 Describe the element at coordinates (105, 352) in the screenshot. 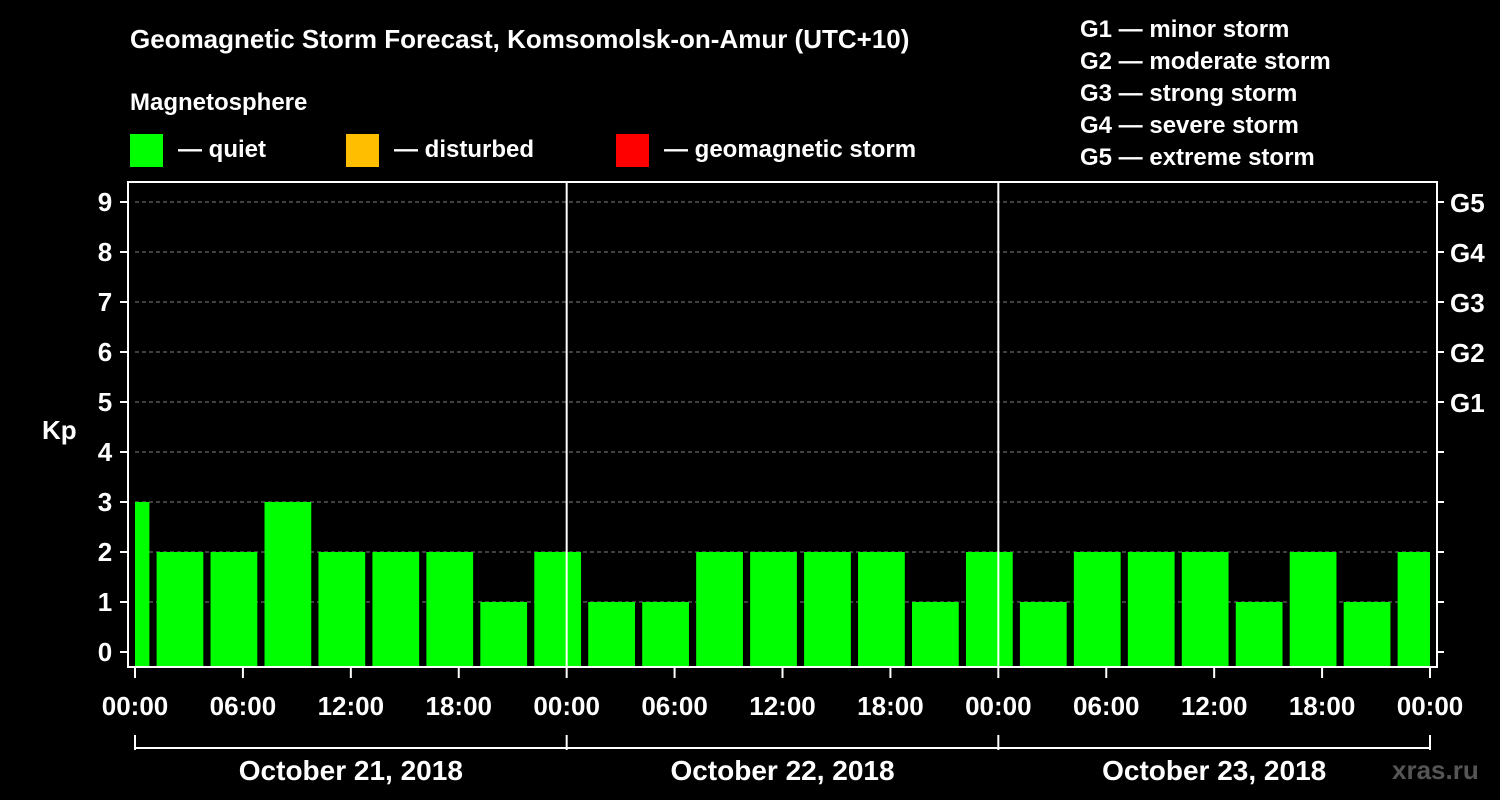

I see `y-tick-label: 6` at that location.